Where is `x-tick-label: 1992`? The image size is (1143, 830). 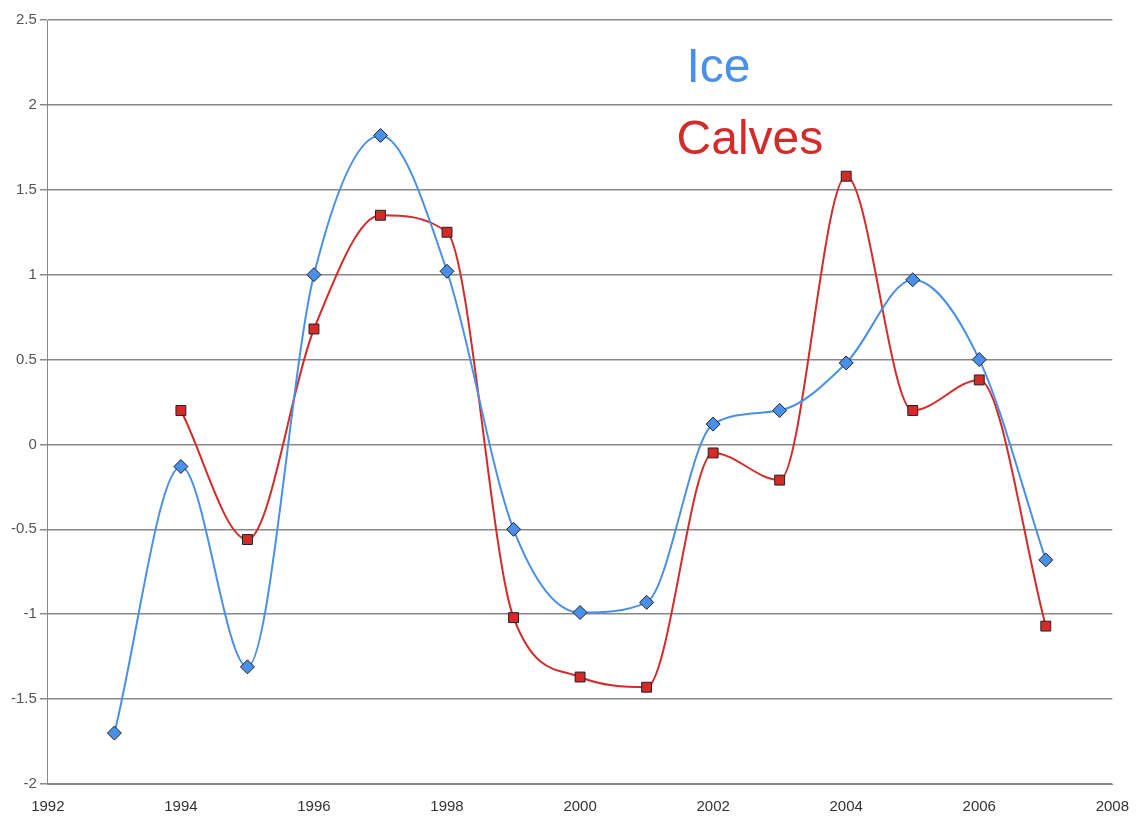
x-tick-label: 1992 is located at coordinates (48, 806).